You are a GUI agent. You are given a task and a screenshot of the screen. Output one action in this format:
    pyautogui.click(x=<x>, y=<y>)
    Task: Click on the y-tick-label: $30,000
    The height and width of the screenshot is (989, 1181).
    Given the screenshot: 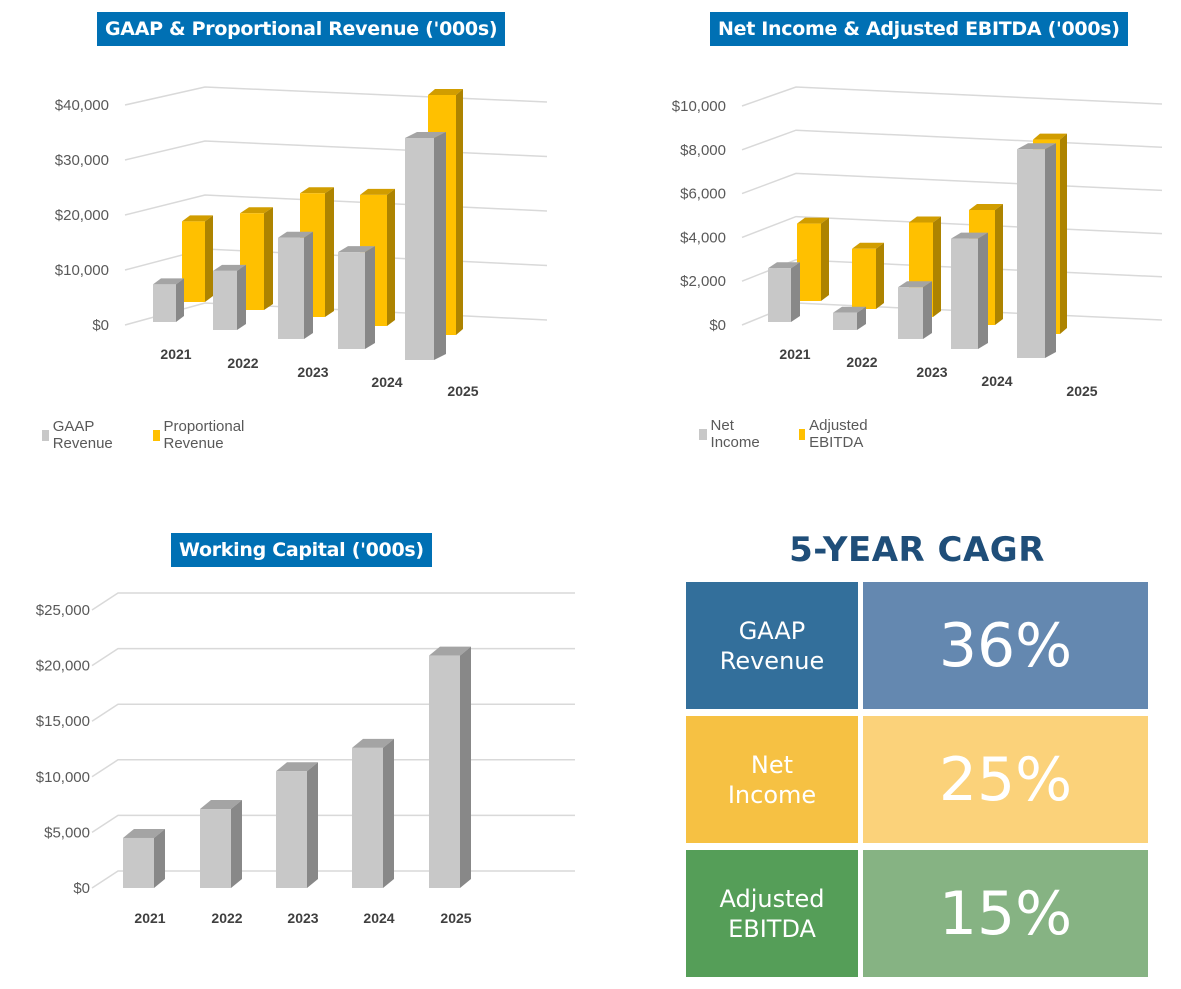 What is the action you would take?
    pyautogui.click(x=82, y=160)
    